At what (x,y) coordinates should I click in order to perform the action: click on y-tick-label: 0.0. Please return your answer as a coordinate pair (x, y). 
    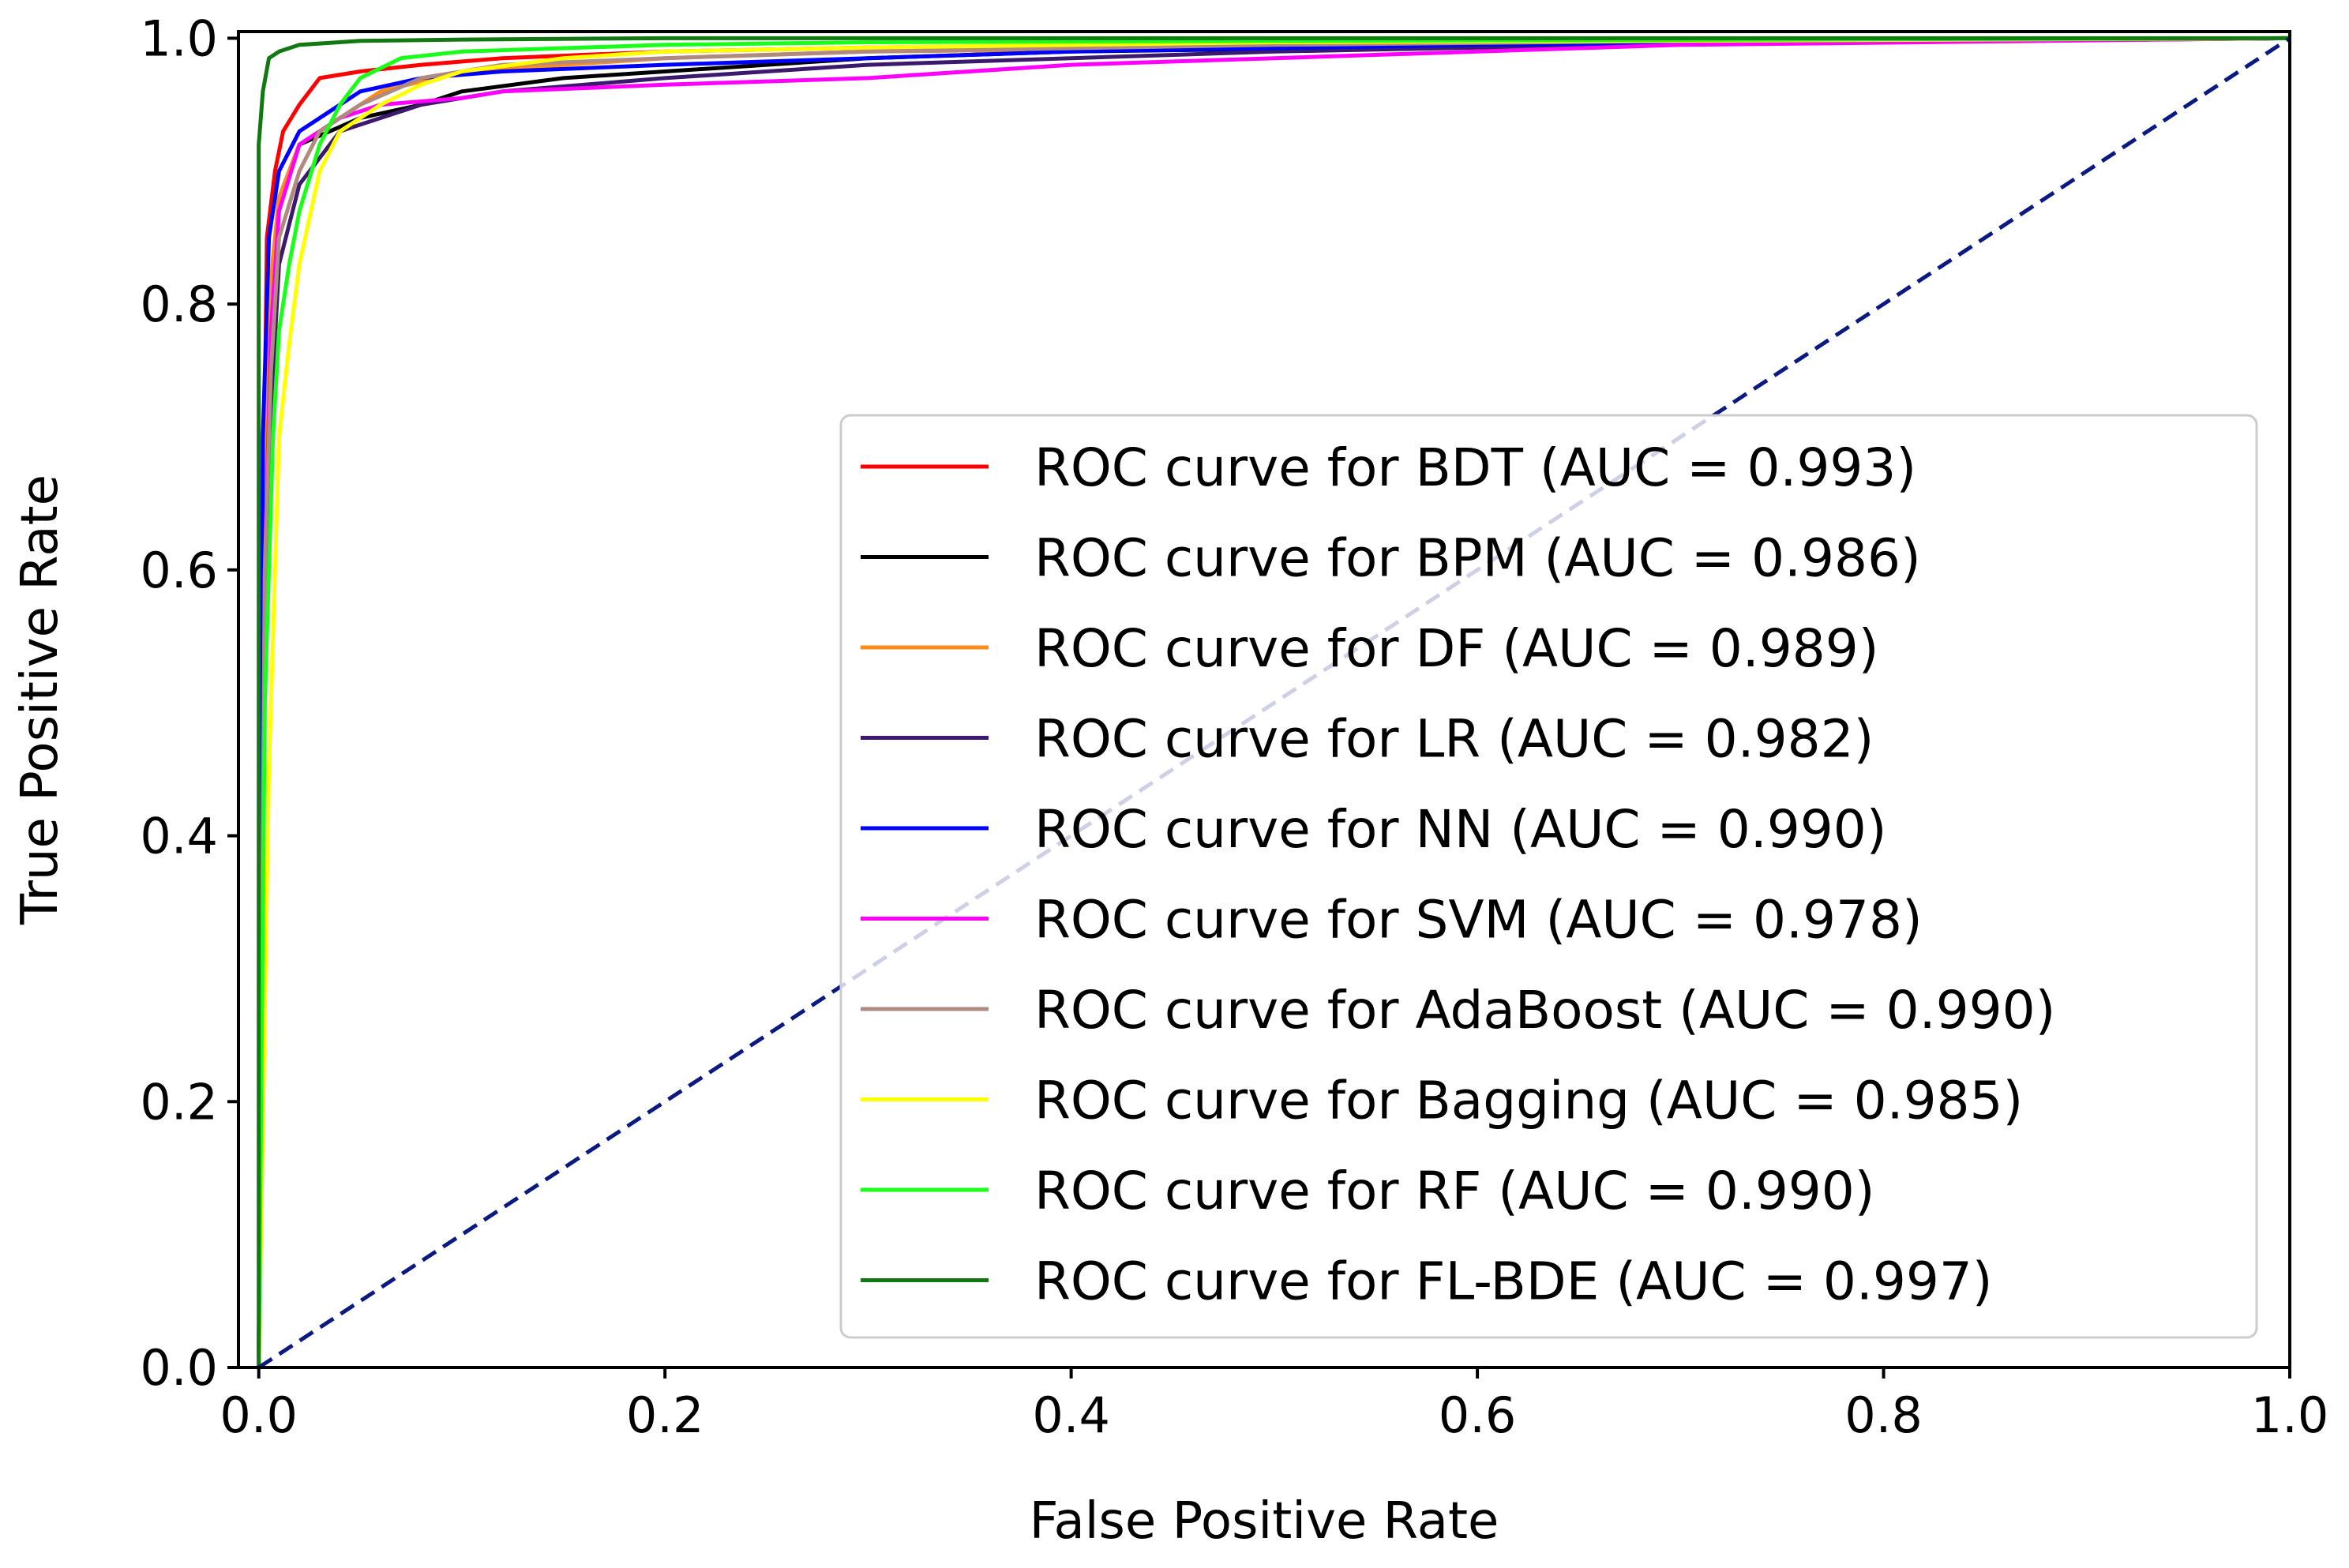
    Looking at the image, I should click on (179, 1368).